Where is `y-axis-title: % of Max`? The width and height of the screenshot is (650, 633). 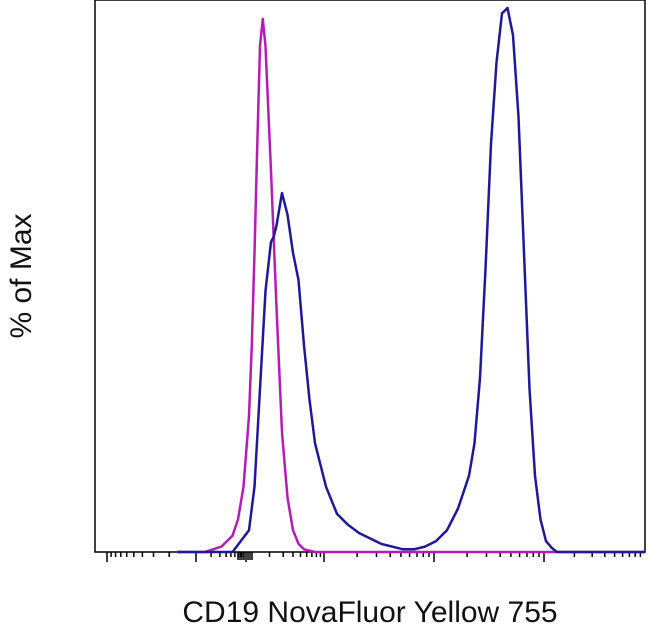
y-axis-title: % of Max is located at coordinates (21, 275).